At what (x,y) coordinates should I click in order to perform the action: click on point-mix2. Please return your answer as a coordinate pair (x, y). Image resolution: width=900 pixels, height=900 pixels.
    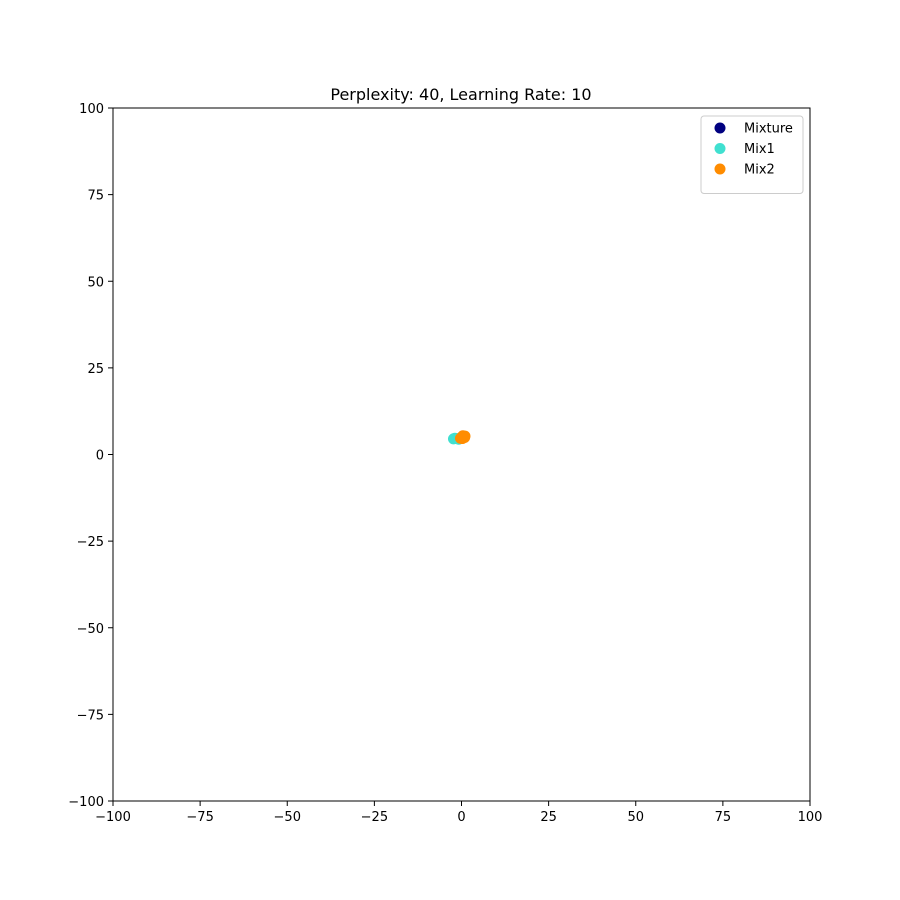
    Looking at the image, I should click on (462, 437).